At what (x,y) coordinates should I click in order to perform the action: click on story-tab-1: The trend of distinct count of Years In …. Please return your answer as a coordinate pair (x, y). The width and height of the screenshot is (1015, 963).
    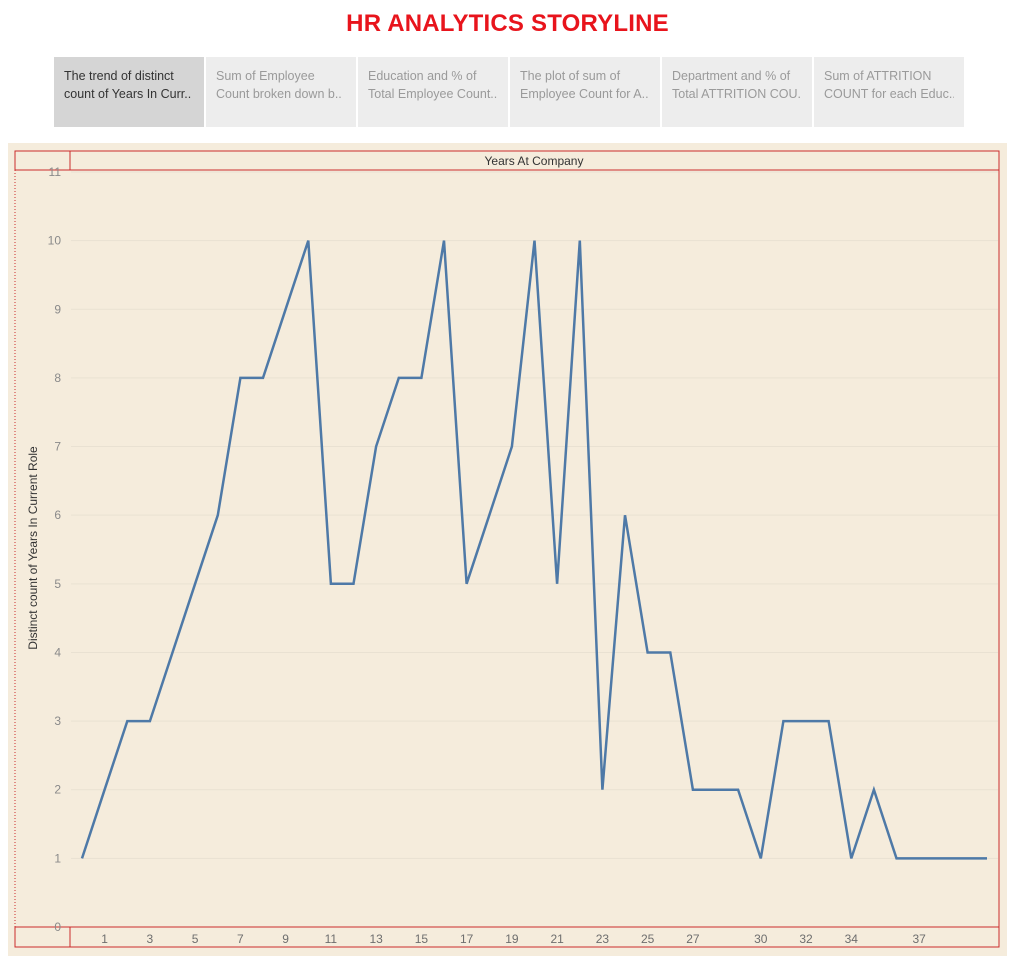
    Looking at the image, I should click on (129, 92).